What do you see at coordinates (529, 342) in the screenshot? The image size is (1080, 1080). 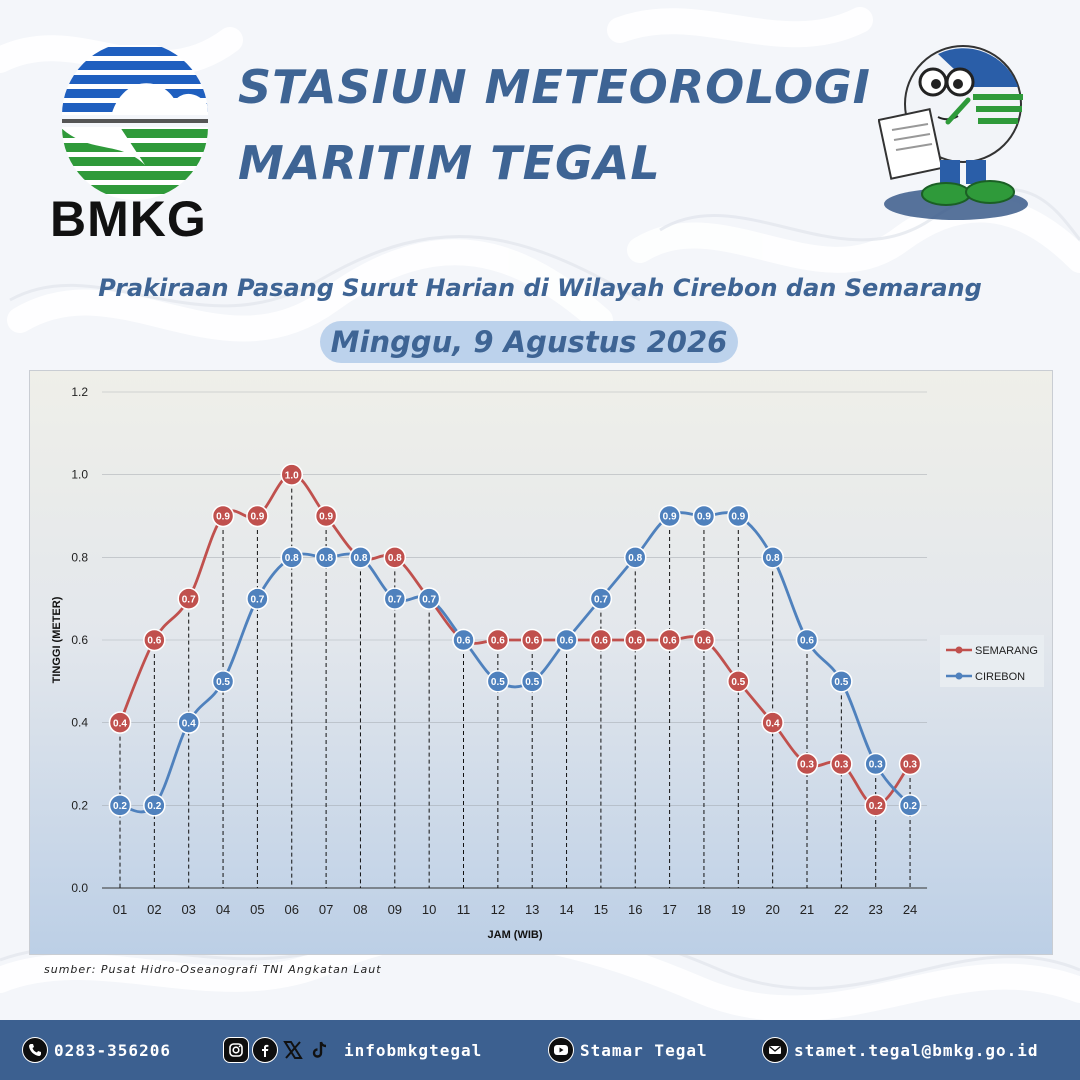 I see `forecast-date: Minggu, 9 Agustus 2026` at bounding box center [529, 342].